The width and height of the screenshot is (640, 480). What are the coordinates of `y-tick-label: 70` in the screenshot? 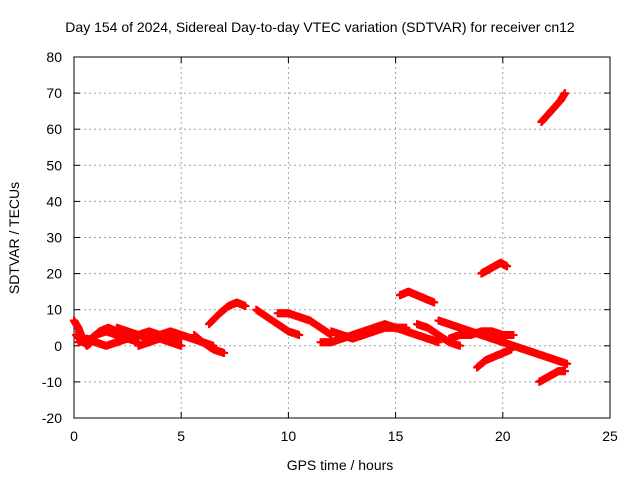 It's located at (54, 93).